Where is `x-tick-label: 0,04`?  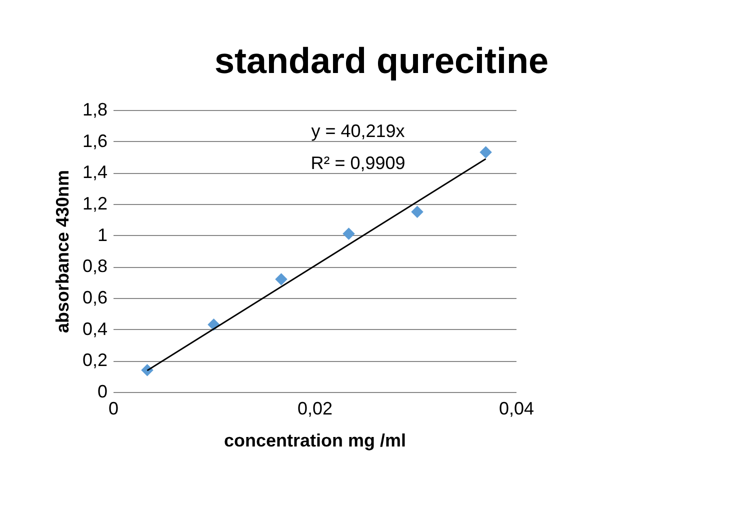
x-tick-label: 0,04 is located at coordinates (516, 408).